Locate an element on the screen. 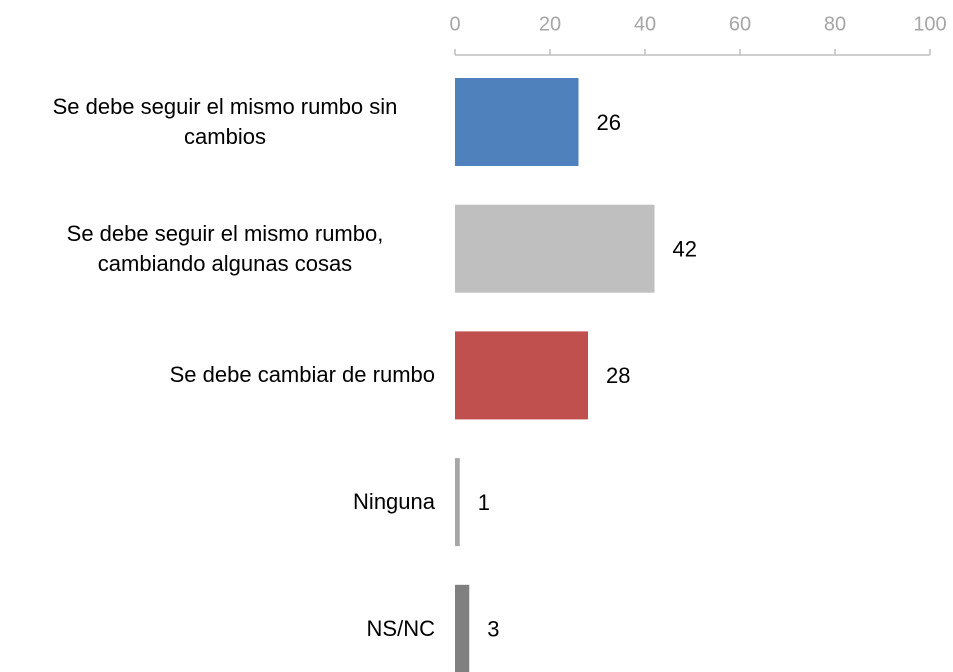 Image resolution: width=953 pixels, height=672 pixels. value-label: 26 is located at coordinates (609, 122).